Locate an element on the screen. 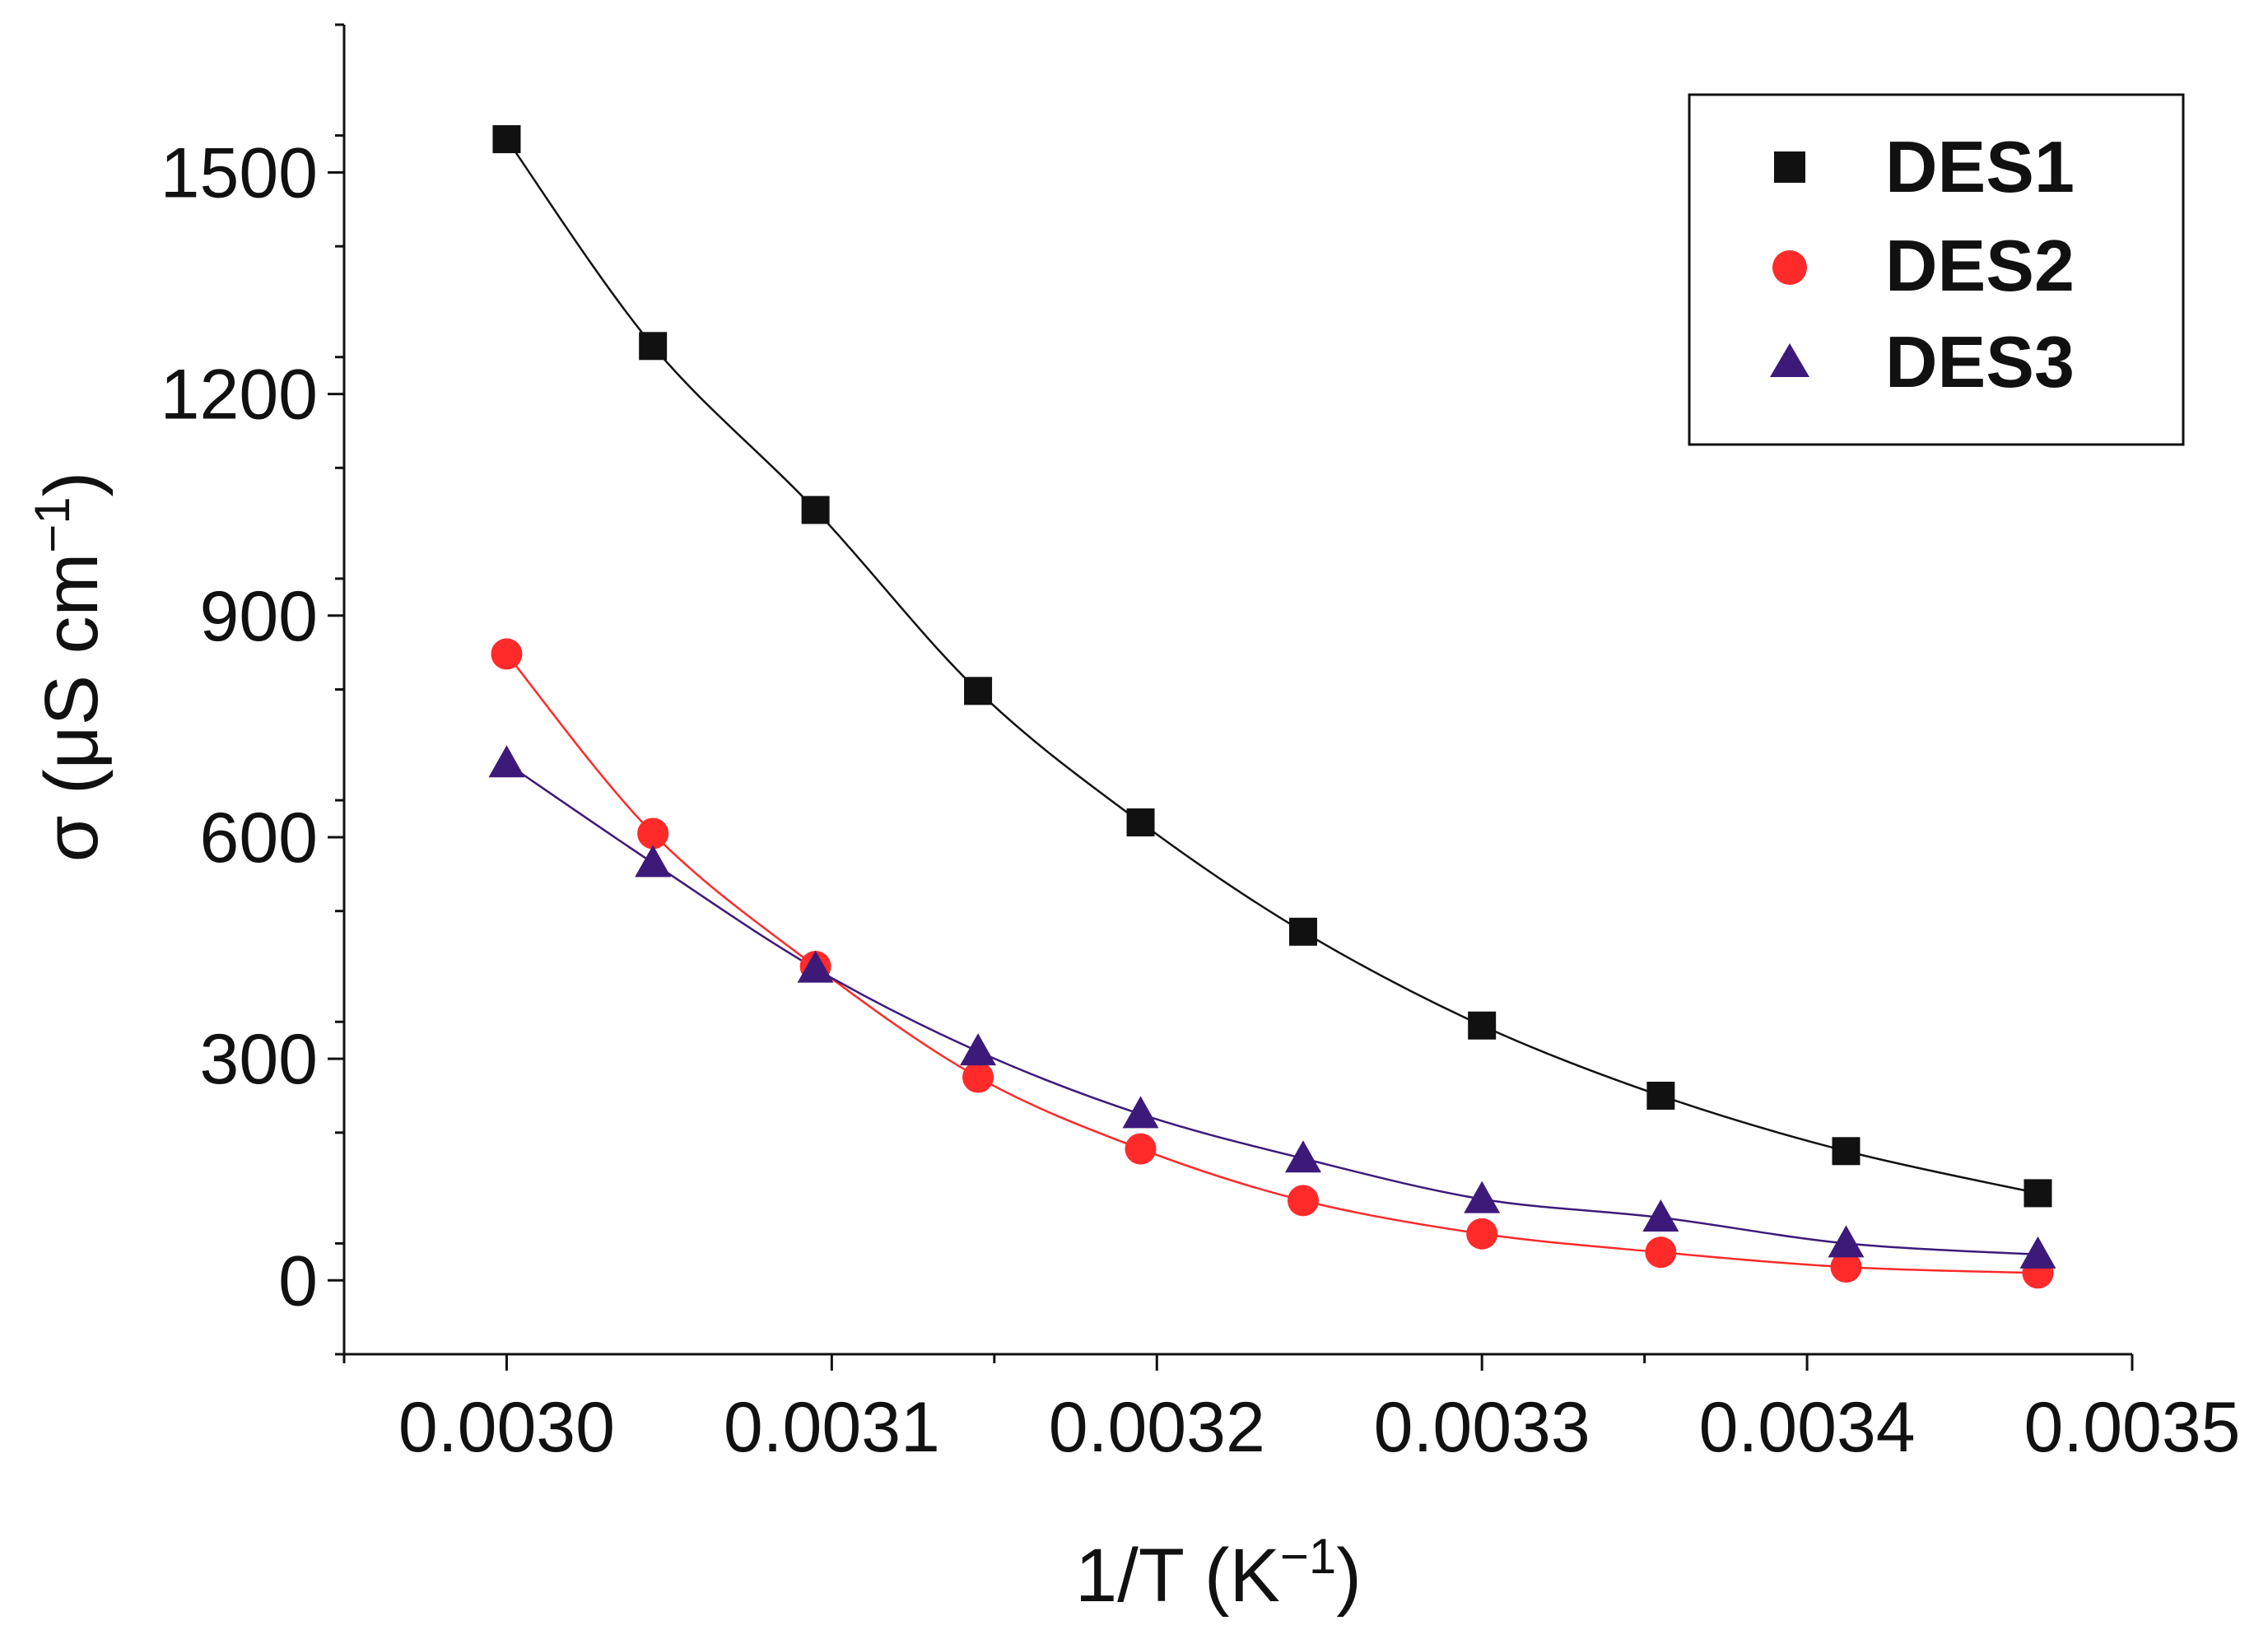 Image resolution: width=2268 pixels, height=1630 pixels. y-axis-title-main: σ (μS cm is located at coordinates (72, 708).